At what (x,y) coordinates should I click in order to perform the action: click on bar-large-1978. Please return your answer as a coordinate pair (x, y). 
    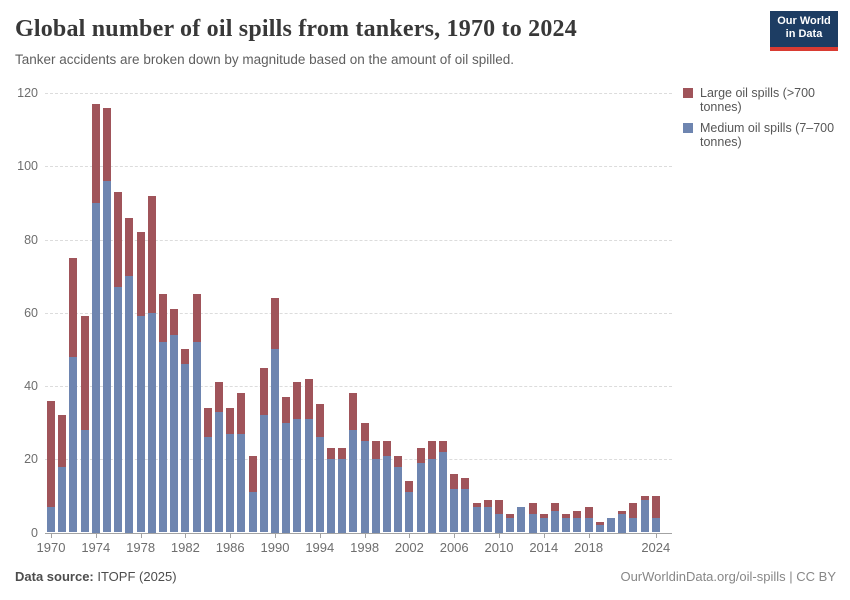
    Looking at the image, I should click on (140, 274).